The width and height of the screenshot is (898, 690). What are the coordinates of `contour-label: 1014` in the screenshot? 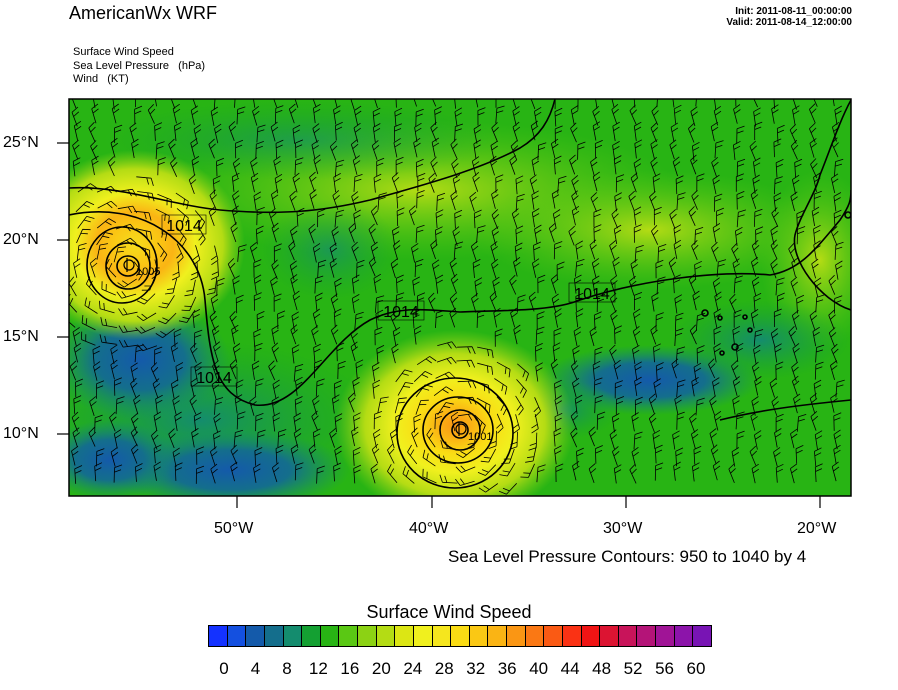 It's located at (592, 292).